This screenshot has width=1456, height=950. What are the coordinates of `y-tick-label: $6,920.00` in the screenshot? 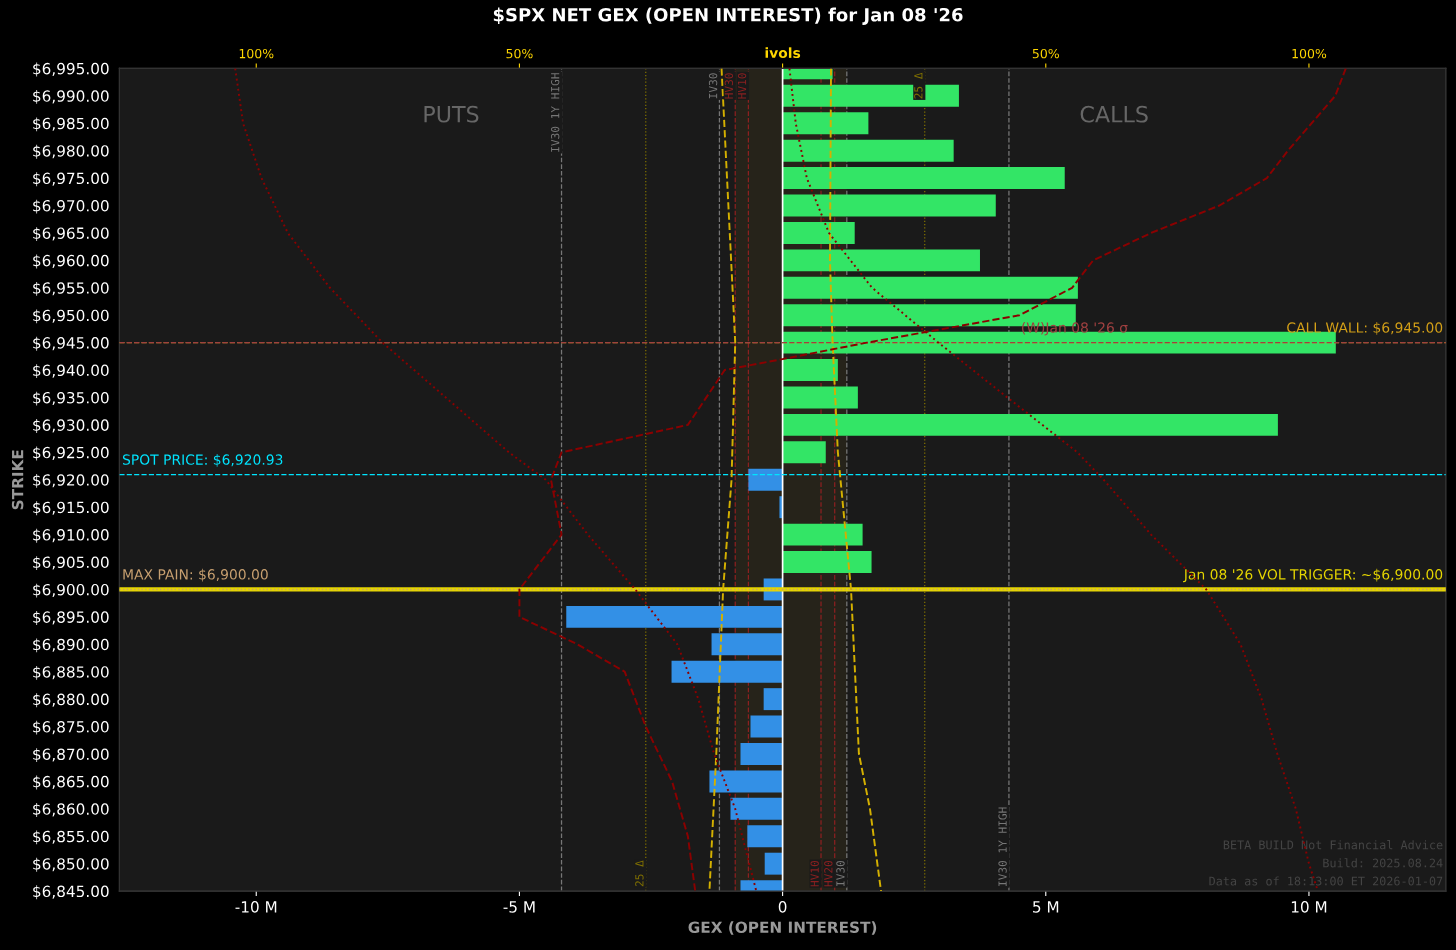 It's located at (71, 480).